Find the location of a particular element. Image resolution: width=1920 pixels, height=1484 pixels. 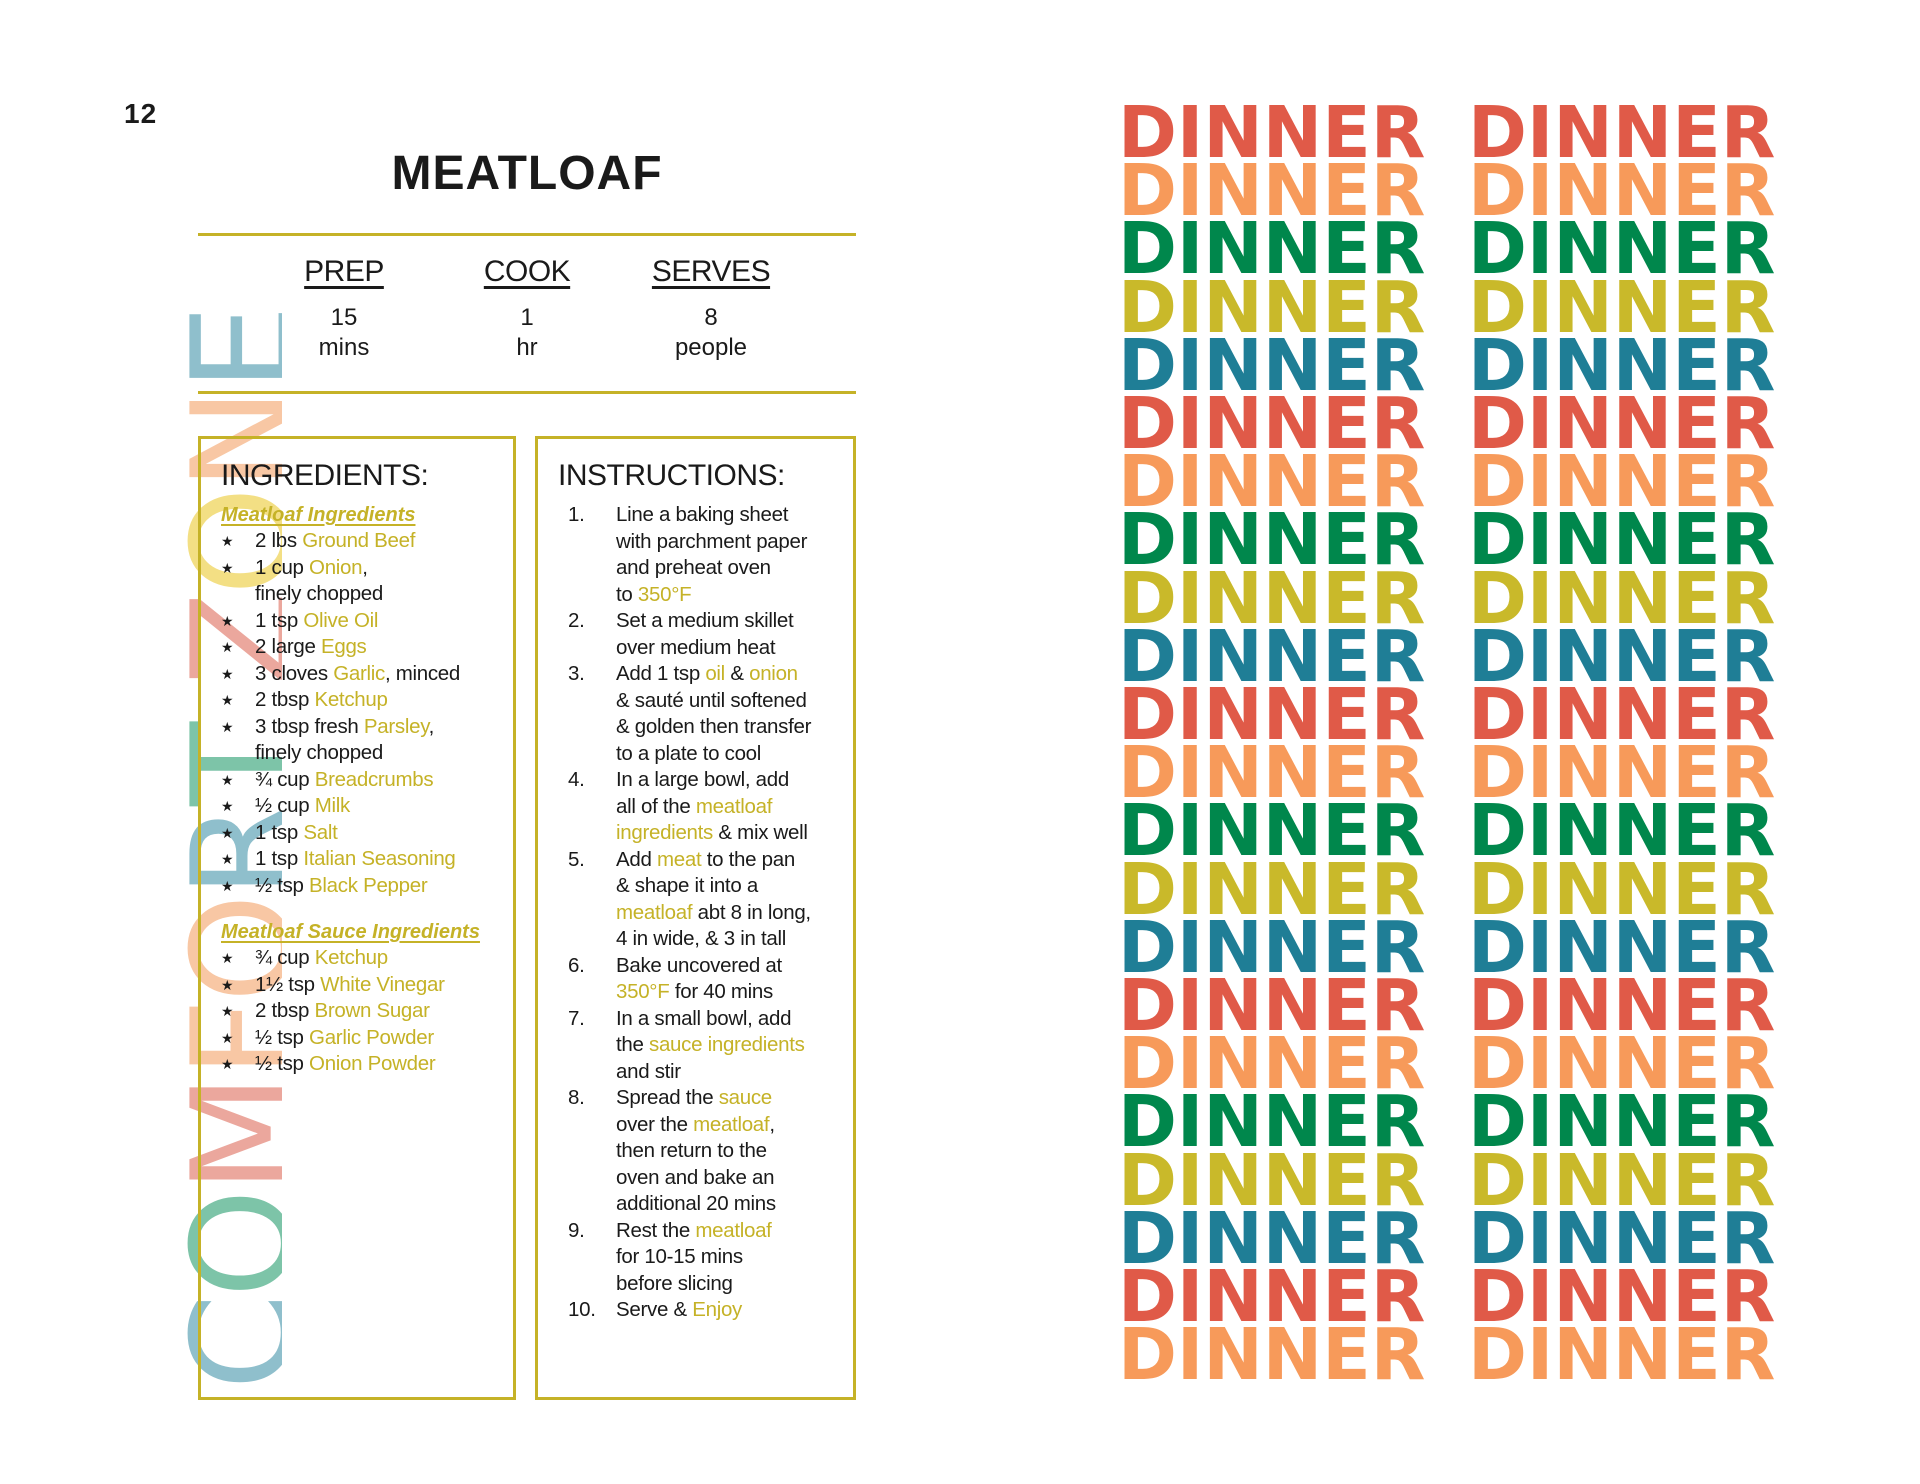

ingredient-item: ★ ½ tsp Onion Powder is located at coordinates (362, 1064).